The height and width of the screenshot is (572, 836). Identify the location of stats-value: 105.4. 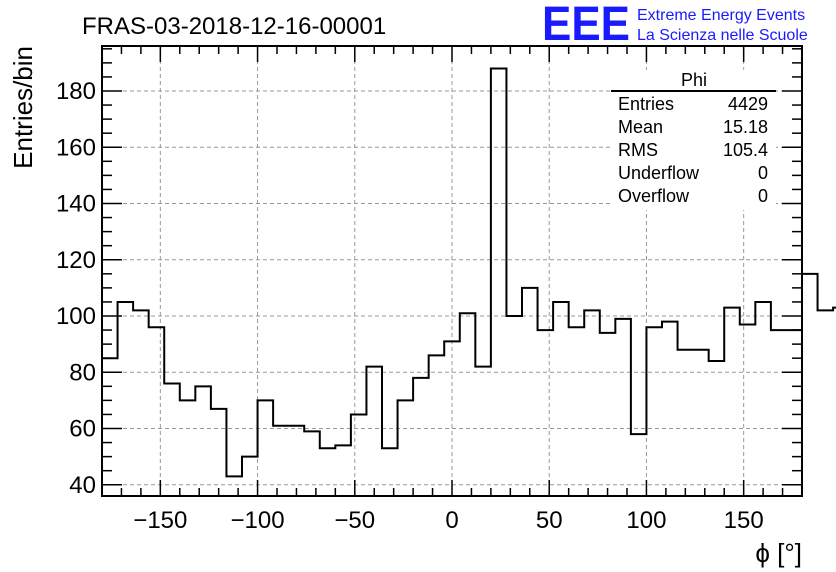
(745, 150).